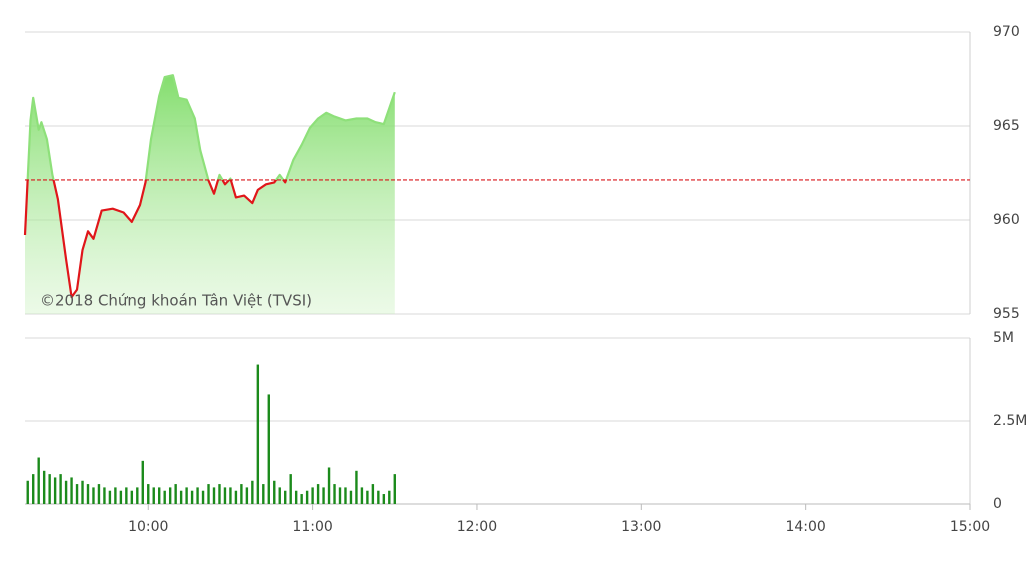 The width and height of the screenshot is (1036, 586). What do you see at coordinates (805, 527) in the screenshot?
I see `x-tick-label: 14:00` at bounding box center [805, 527].